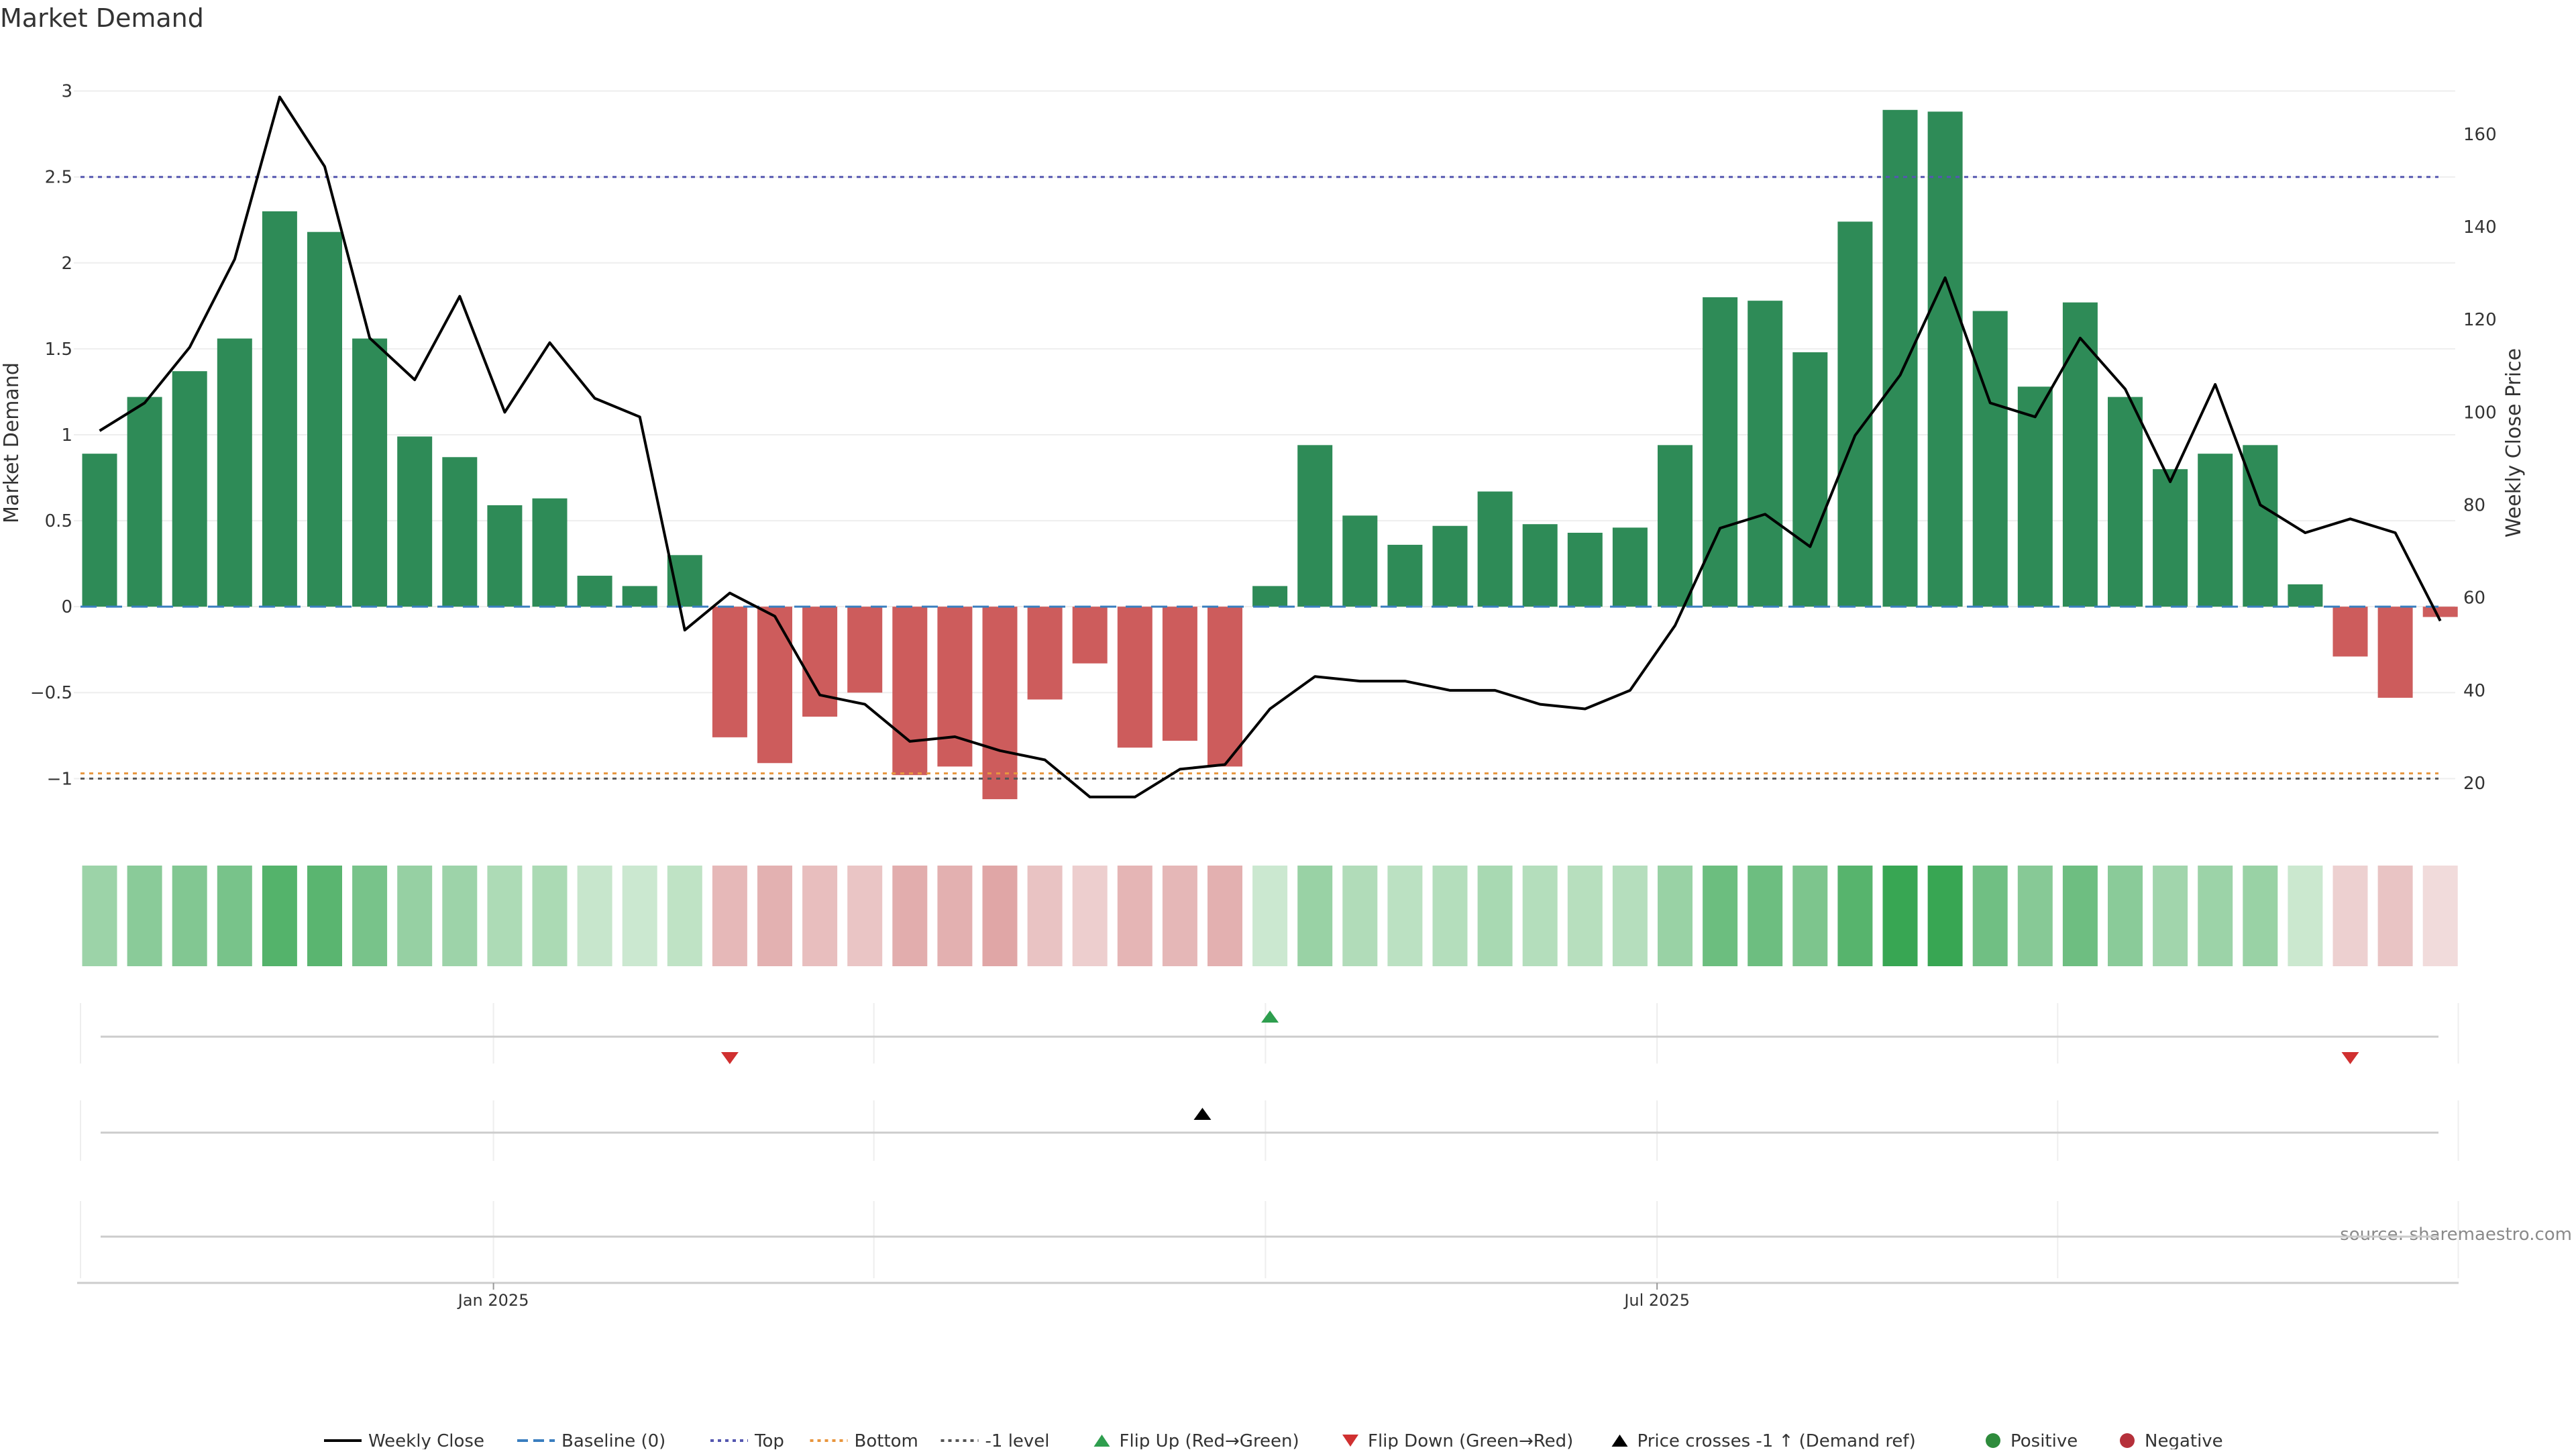  What do you see at coordinates (2480, 135) in the screenshot?
I see `y2-tick-label: 160` at bounding box center [2480, 135].